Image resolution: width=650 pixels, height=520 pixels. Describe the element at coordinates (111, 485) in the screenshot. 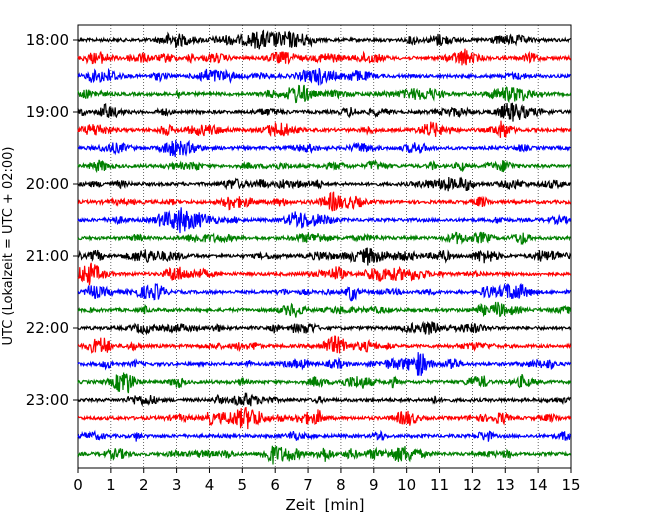

I see `x-tick-label: 1` at that location.